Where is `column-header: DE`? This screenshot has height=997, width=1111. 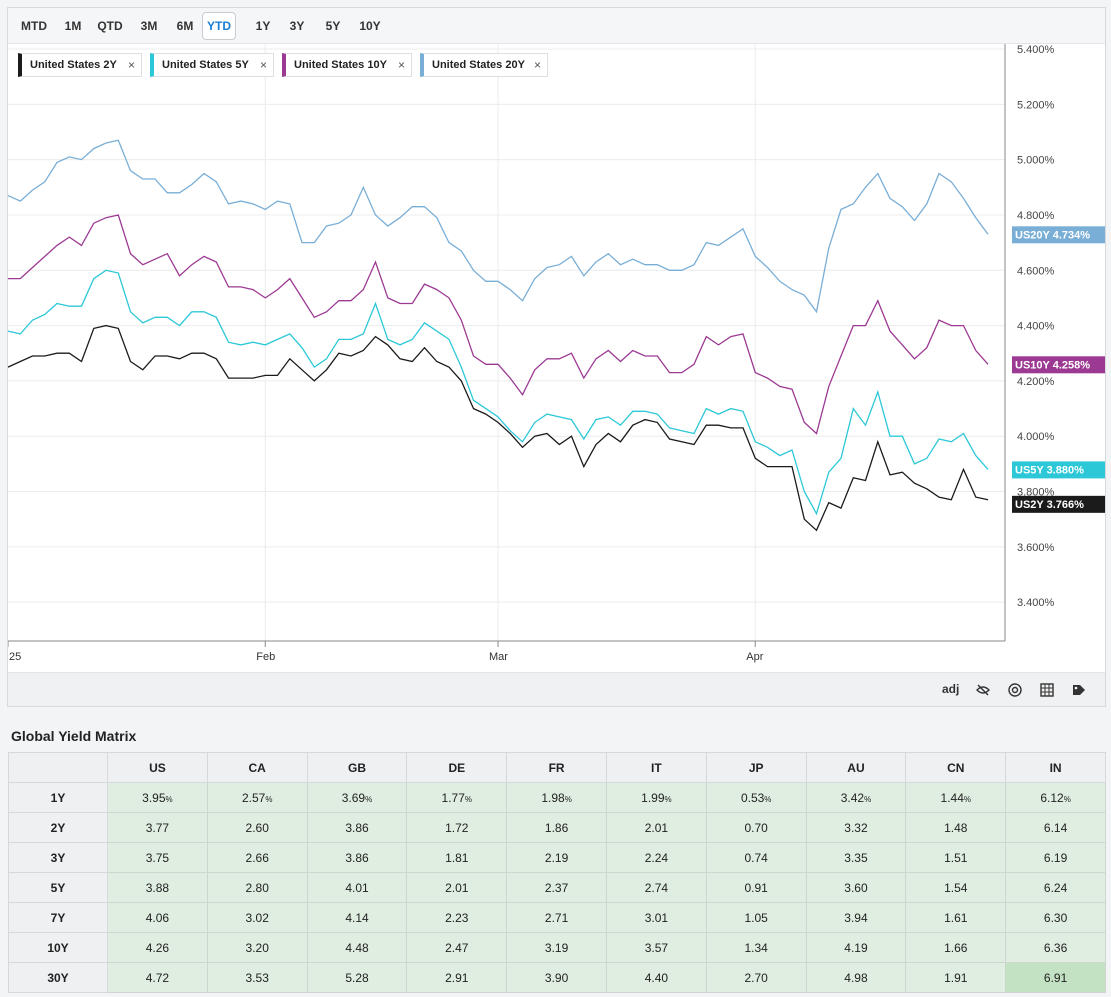 column-header: DE is located at coordinates (457, 767).